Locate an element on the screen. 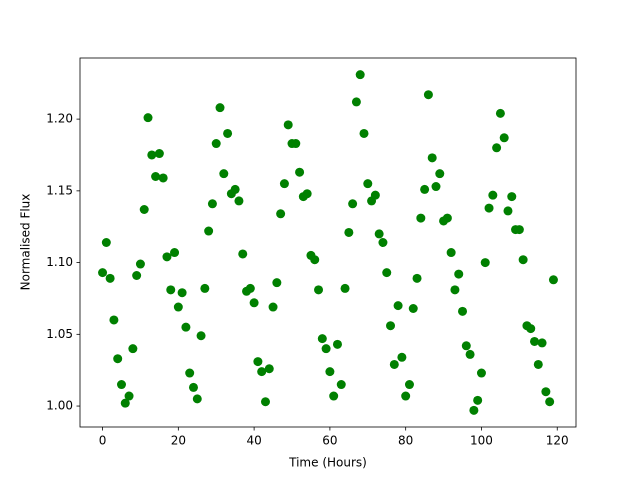 Image resolution: width=640 pixels, height=480 pixels. x-tick-label: 120 is located at coordinates (557, 441).